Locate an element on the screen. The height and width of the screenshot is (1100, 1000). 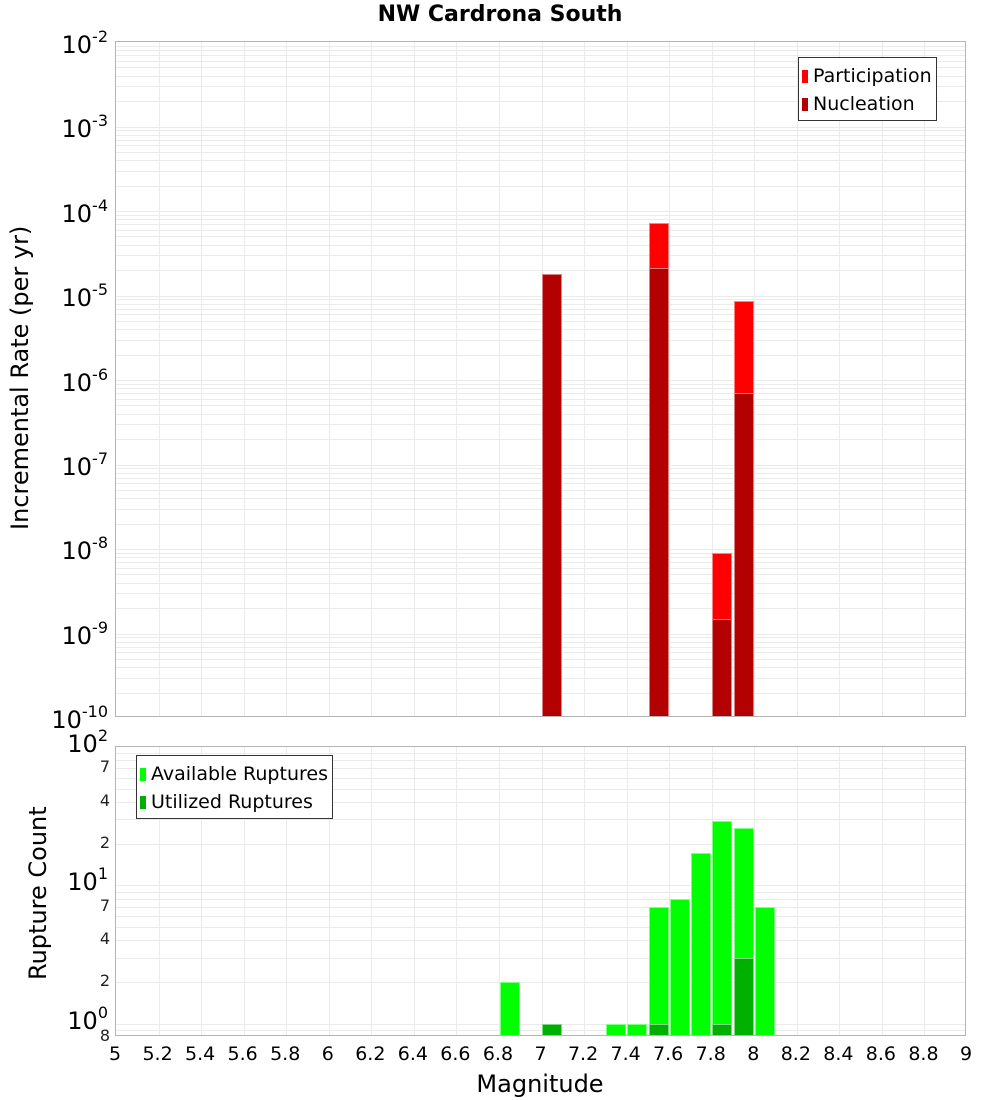
legend-label: Utilized Ruptures is located at coordinates (232, 802).